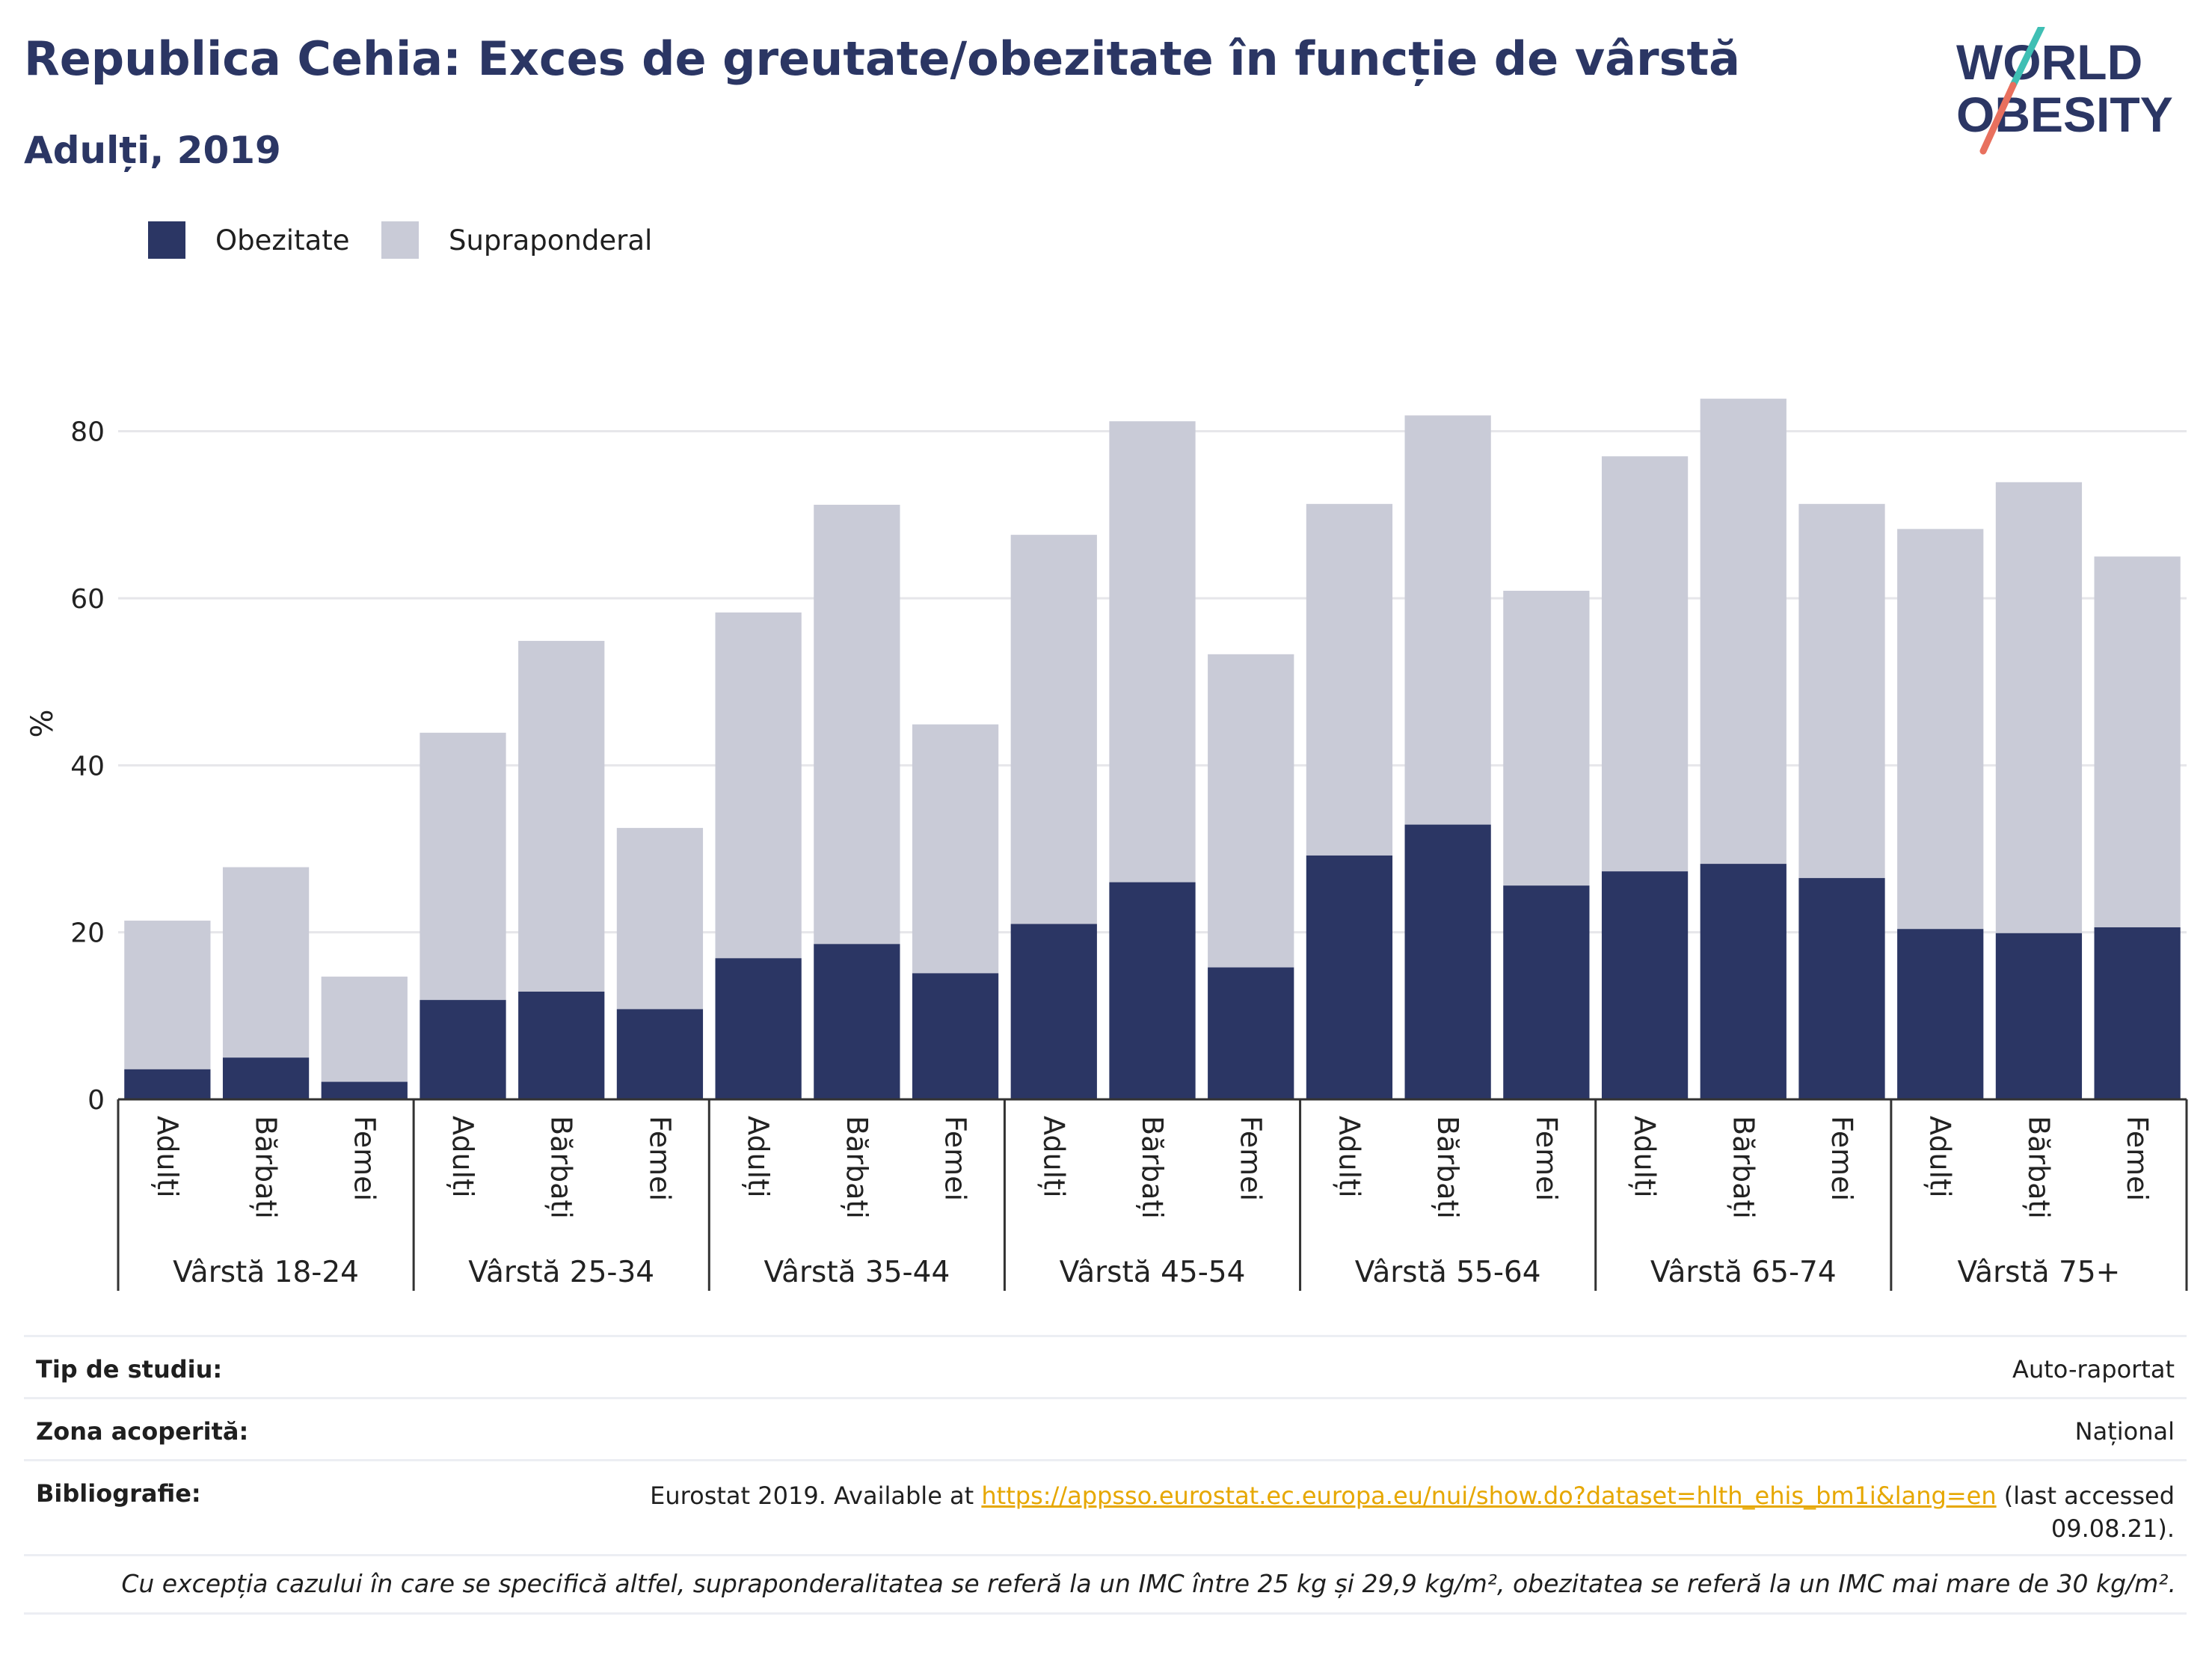  Describe the element at coordinates (2124, 1431) in the screenshot. I see `meta-value-coverage: Național` at that location.